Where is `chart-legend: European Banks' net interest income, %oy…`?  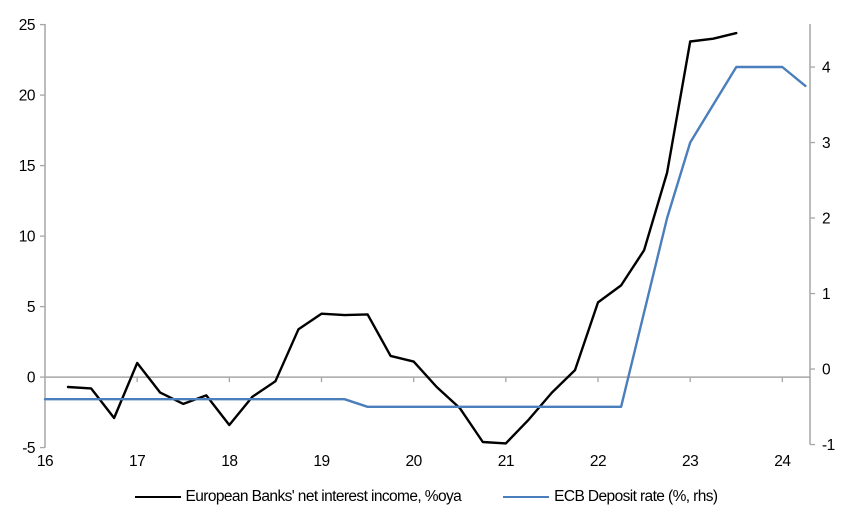 chart-legend: European Banks' net interest income, %oy… is located at coordinates (426, 497).